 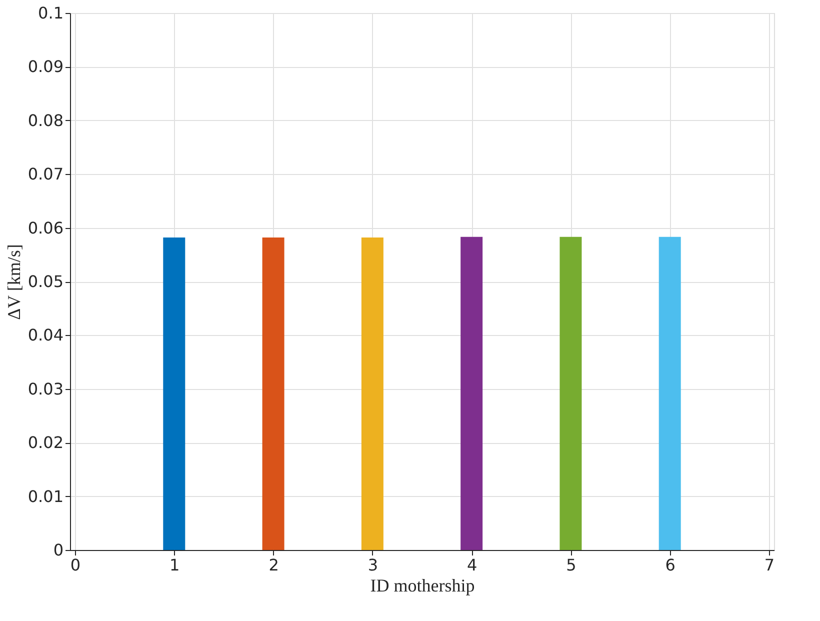 What do you see at coordinates (46, 442) in the screenshot?
I see `y-tick-label: 0.02` at bounding box center [46, 442].